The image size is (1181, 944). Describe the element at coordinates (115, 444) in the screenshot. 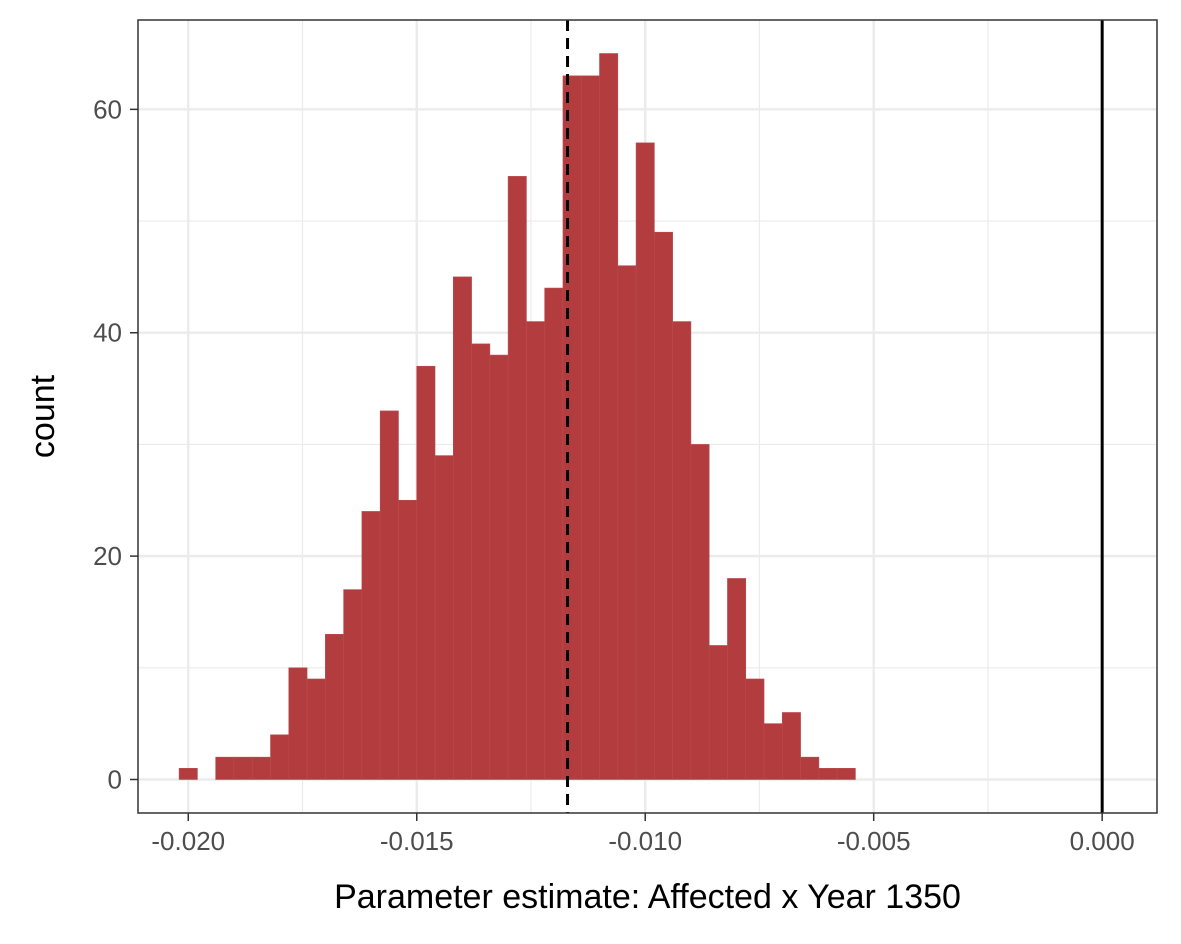

I see `y-axis-ticks: 0 20 40 60` at that location.